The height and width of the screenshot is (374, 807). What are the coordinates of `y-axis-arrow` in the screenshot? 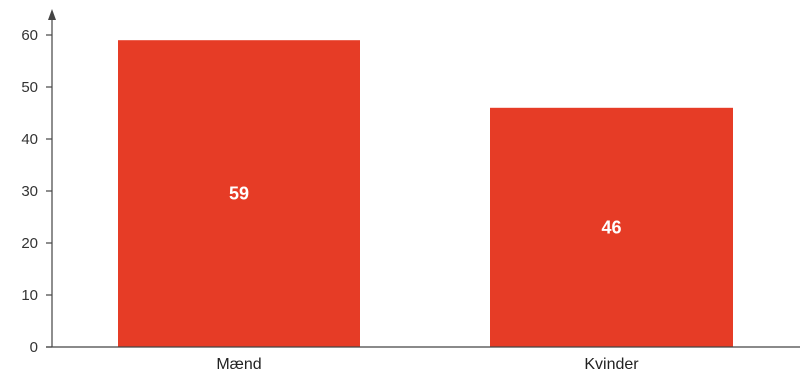 It's located at (52, 14).